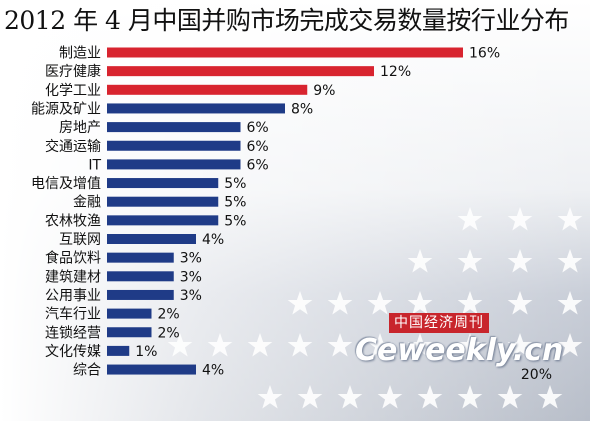 Image resolution: width=590 pixels, height=421 pixels. I want to click on value-label: 8%, so click(302, 109).